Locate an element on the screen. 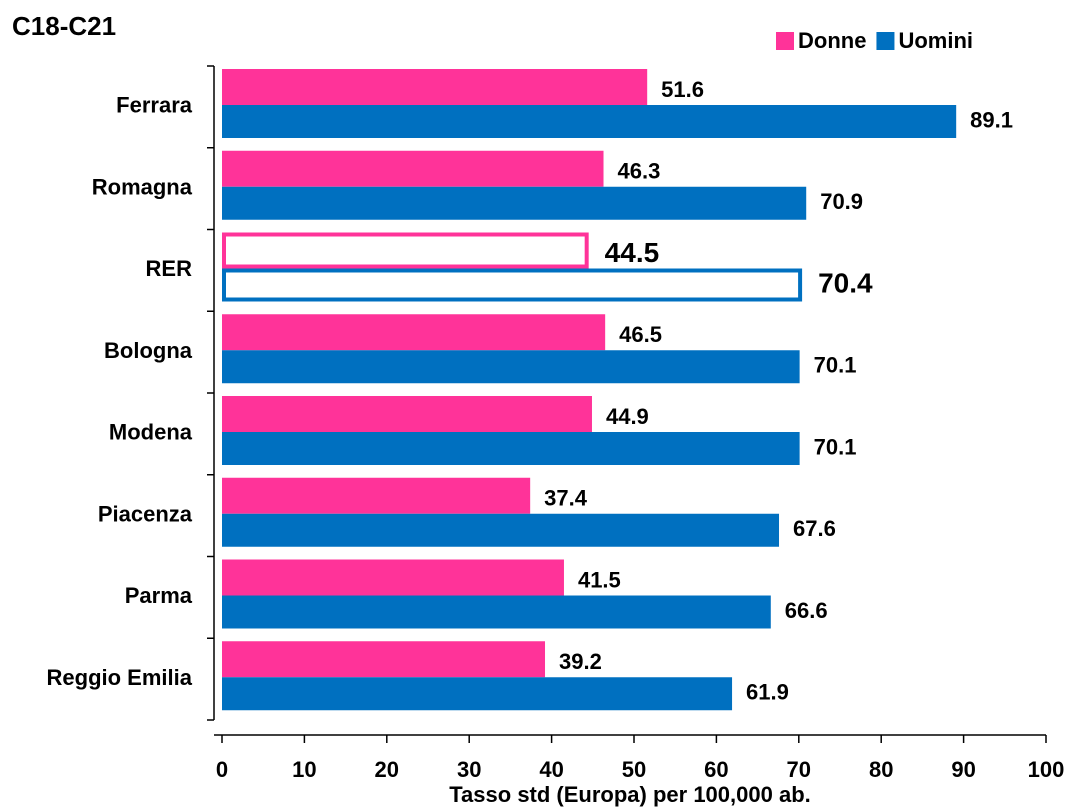 Image resolution: width=1072 pixels, height=810 pixels. data-label: 70.4 is located at coordinates (845, 282).